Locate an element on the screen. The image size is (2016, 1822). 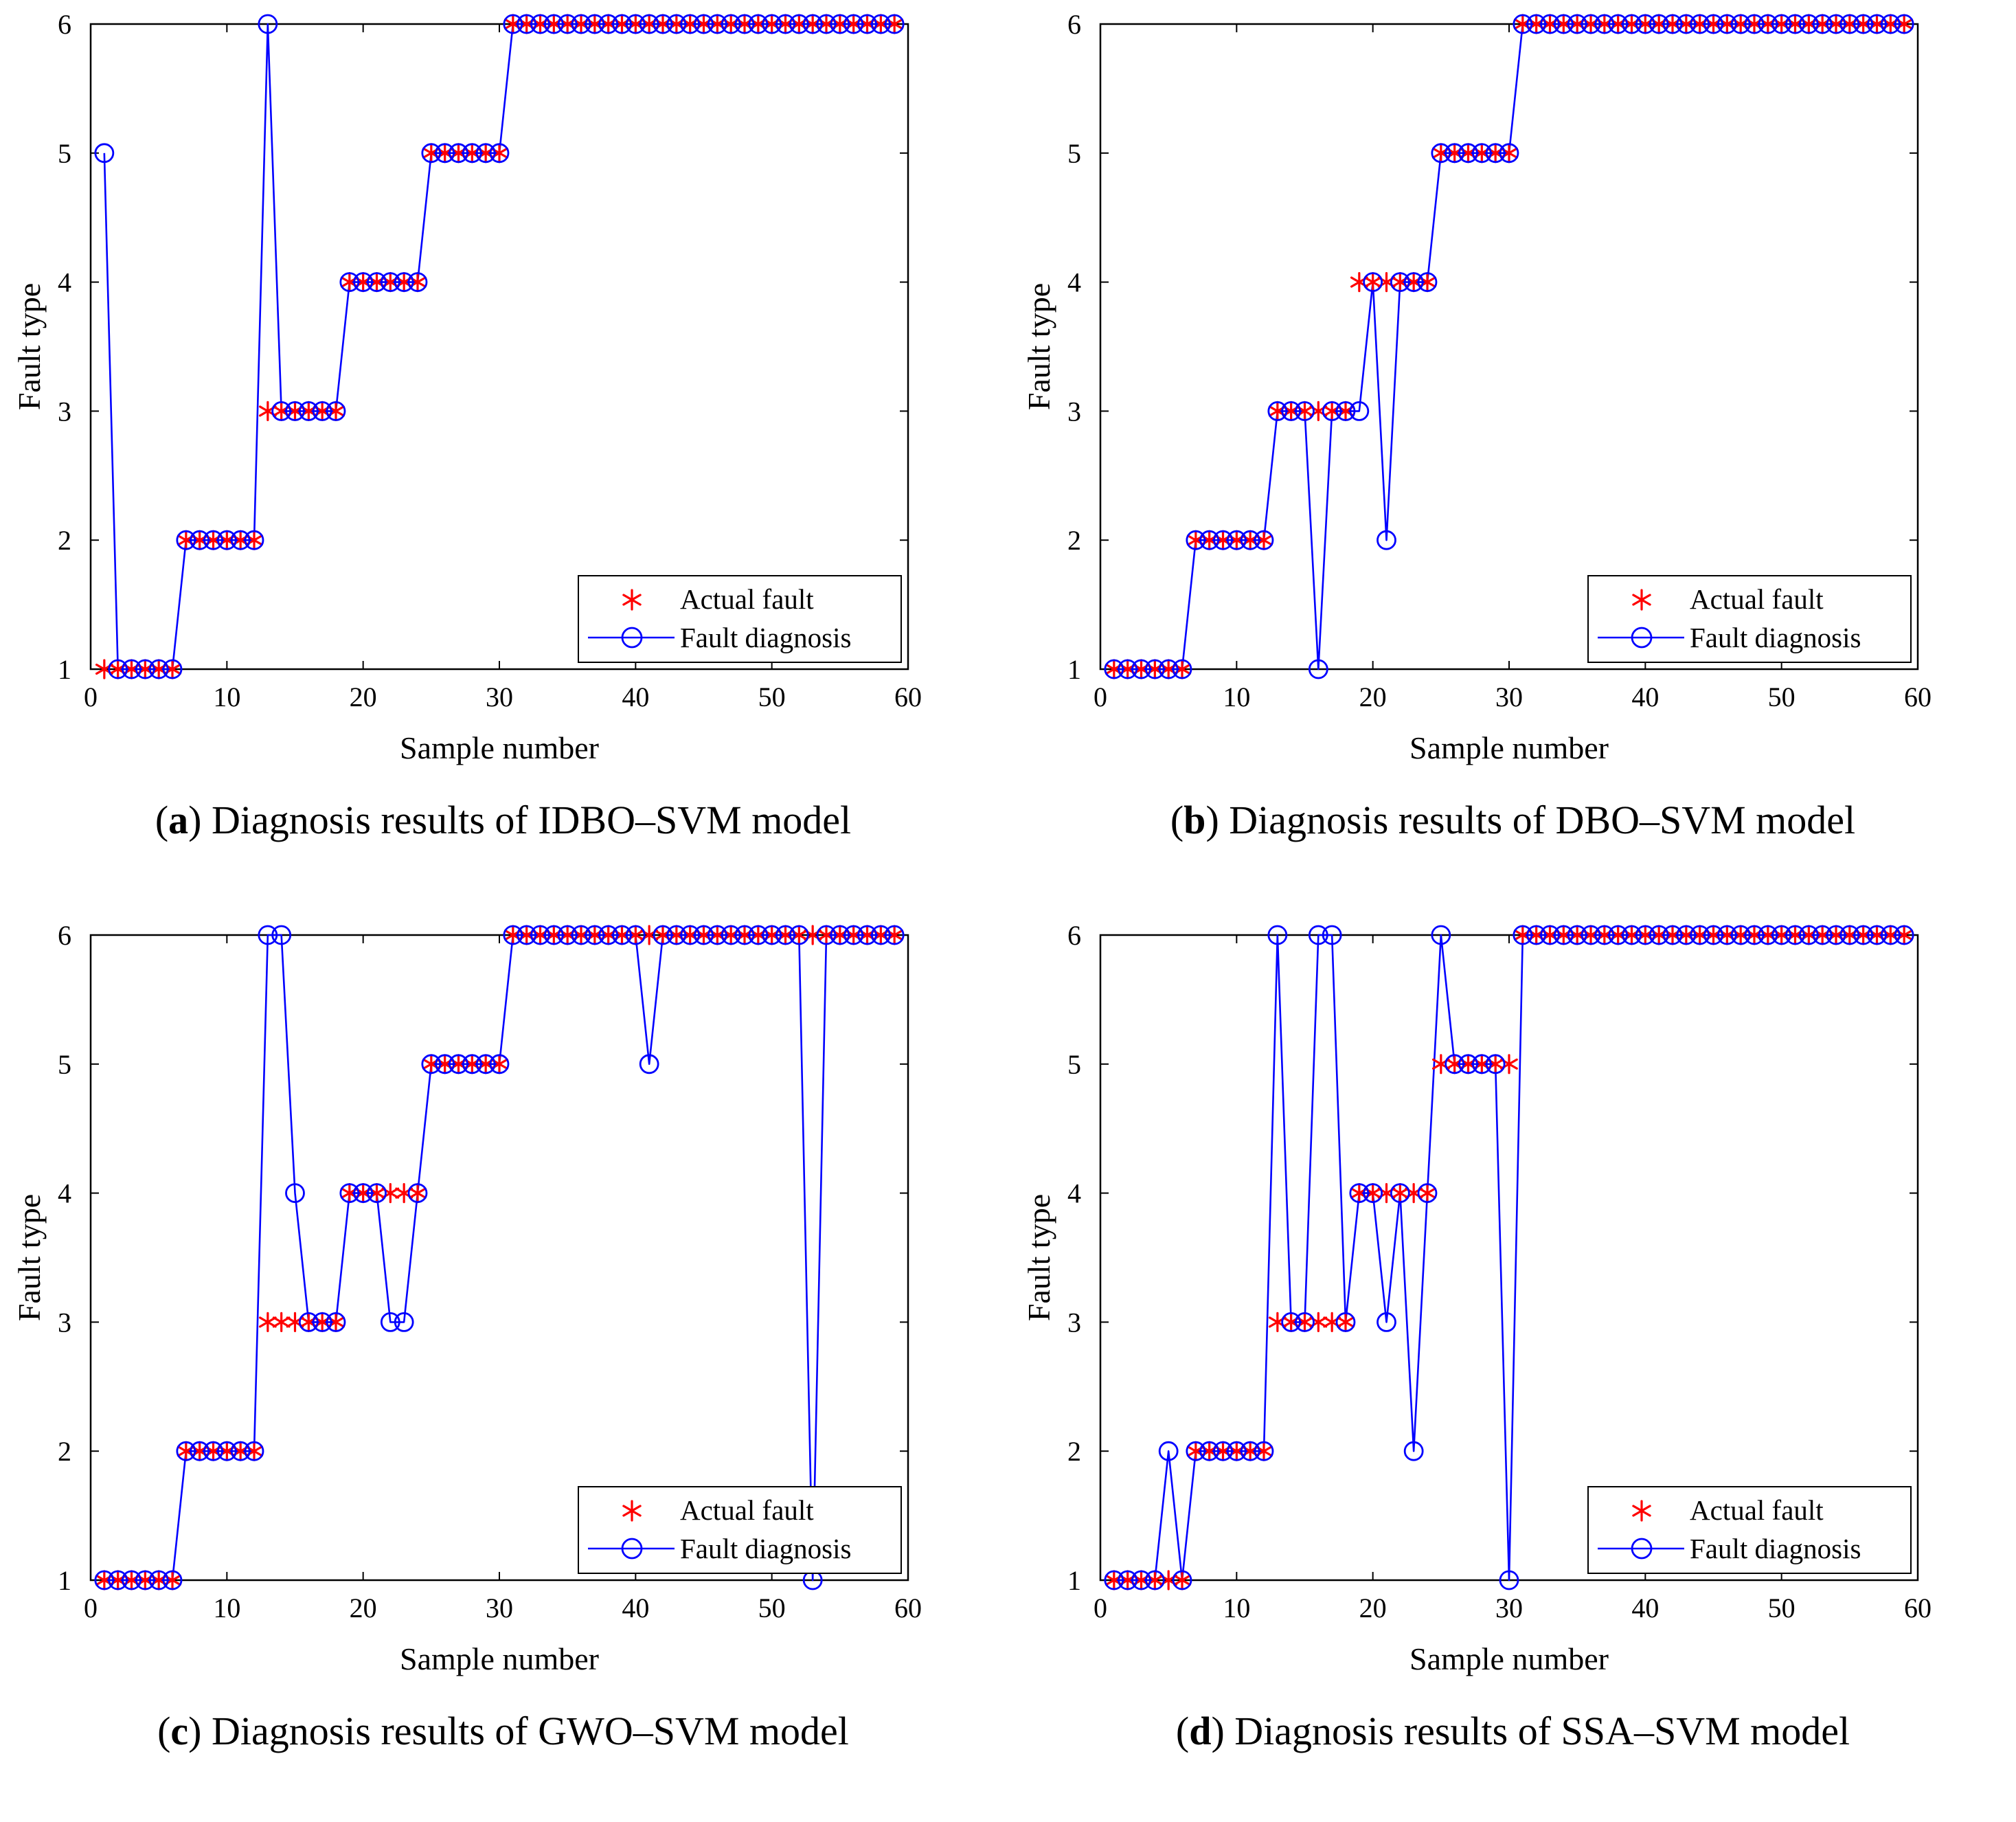
chart-a-letter: a is located at coordinates (179, 820).